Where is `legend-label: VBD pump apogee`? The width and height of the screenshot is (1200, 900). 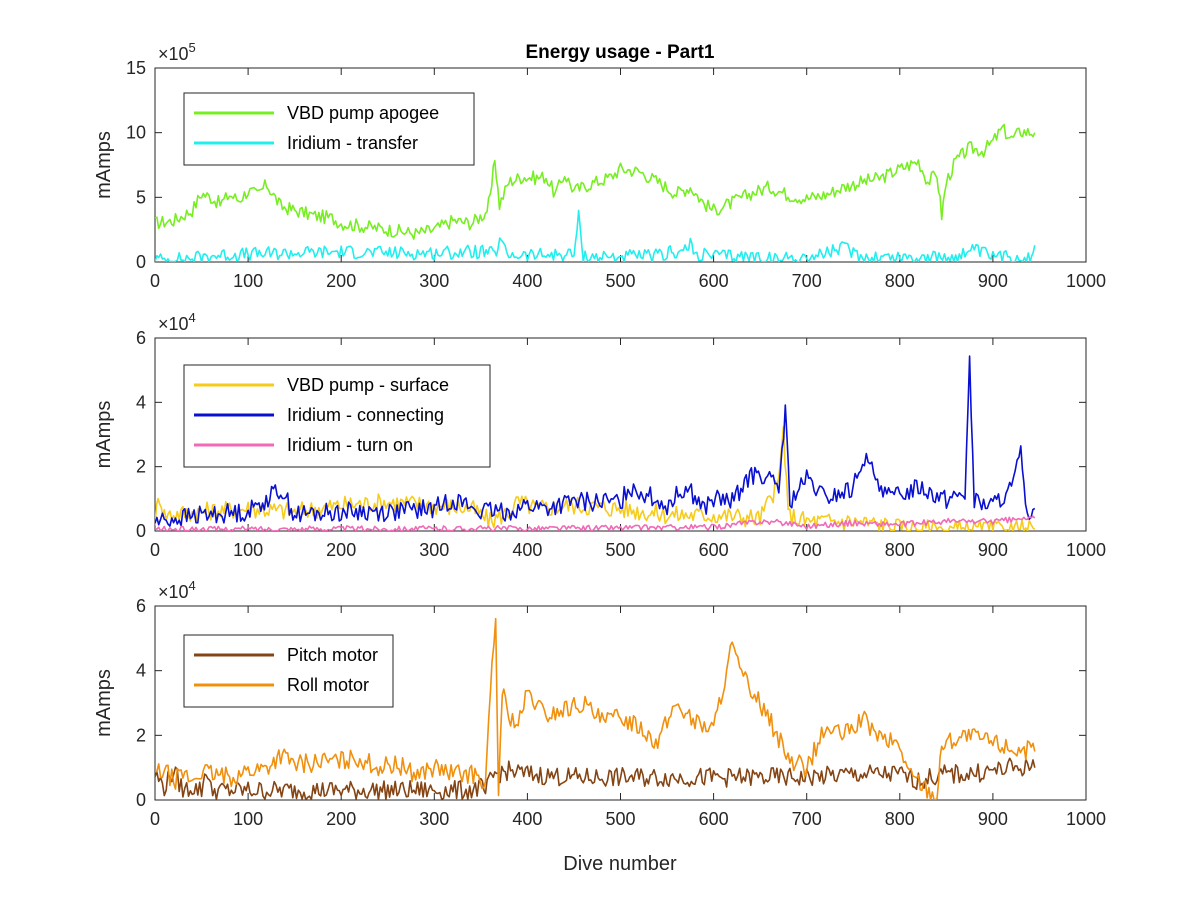 legend-label: VBD pump apogee is located at coordinates (363, 113).